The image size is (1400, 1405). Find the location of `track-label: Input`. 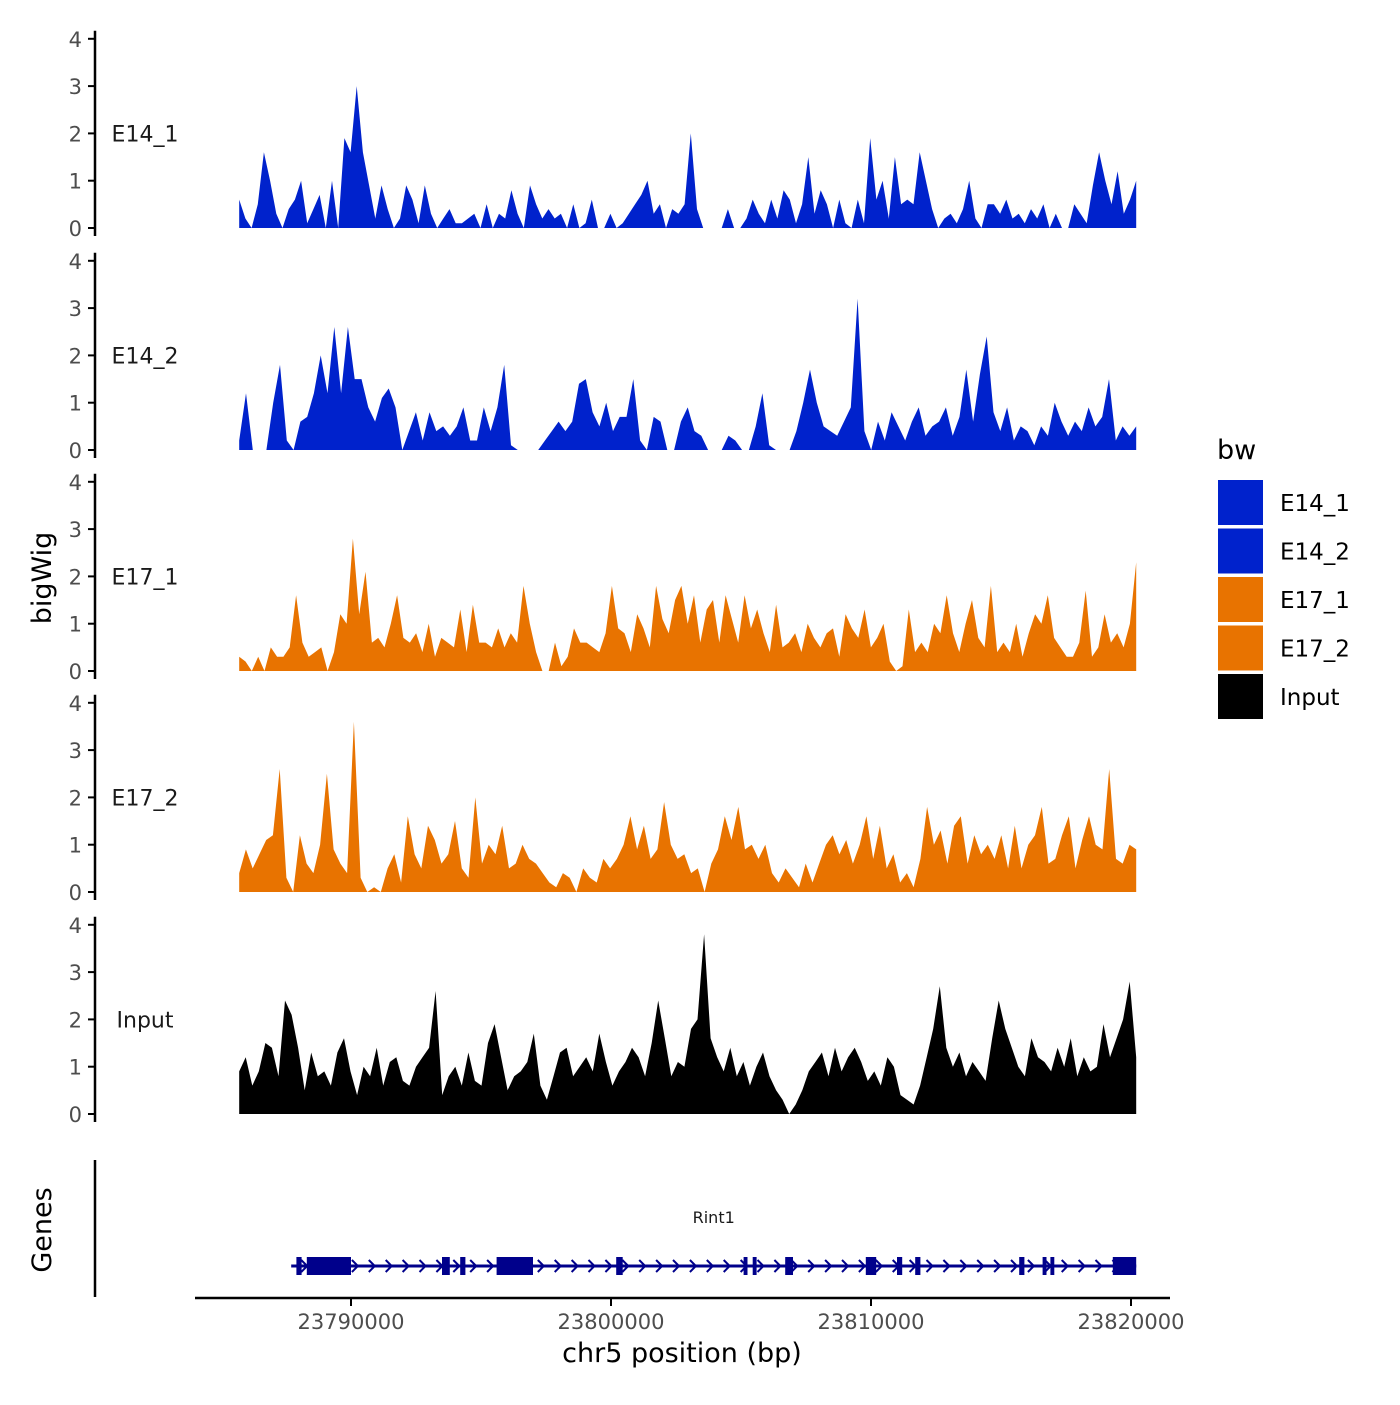

track-label: Input is located at coordinates (145, 1020).